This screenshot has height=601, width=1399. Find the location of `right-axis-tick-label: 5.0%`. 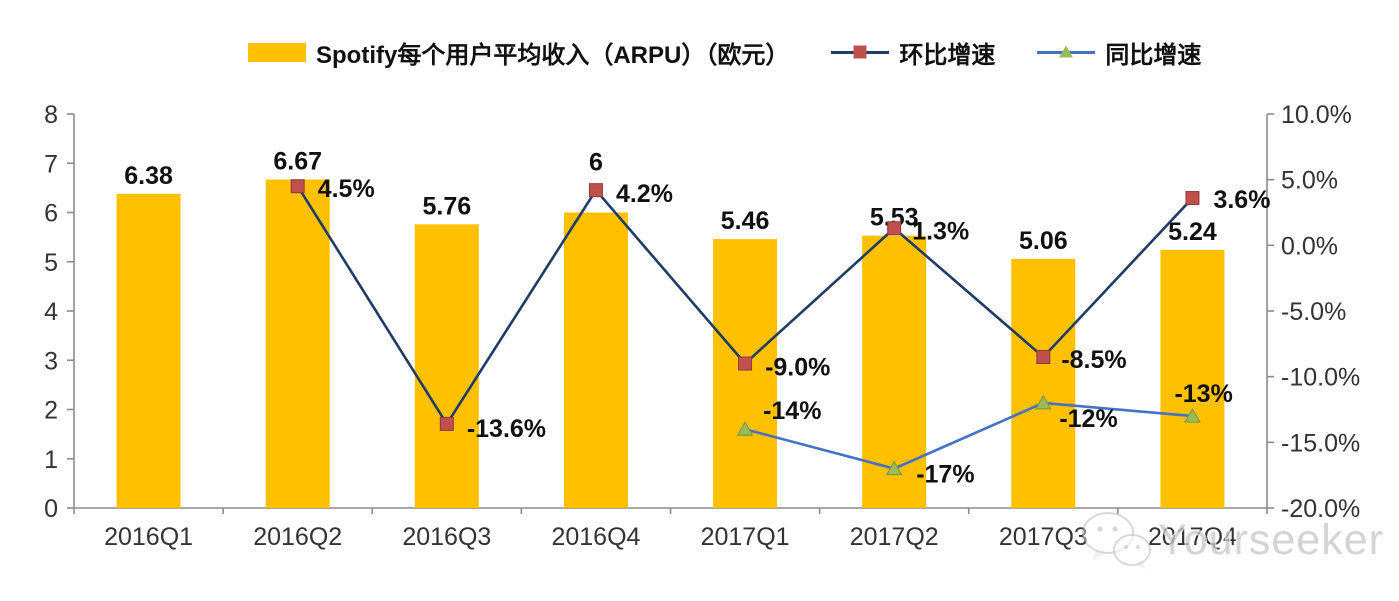

right-axis-tick-label: 5.0% is located at coordinates (1309, 181).